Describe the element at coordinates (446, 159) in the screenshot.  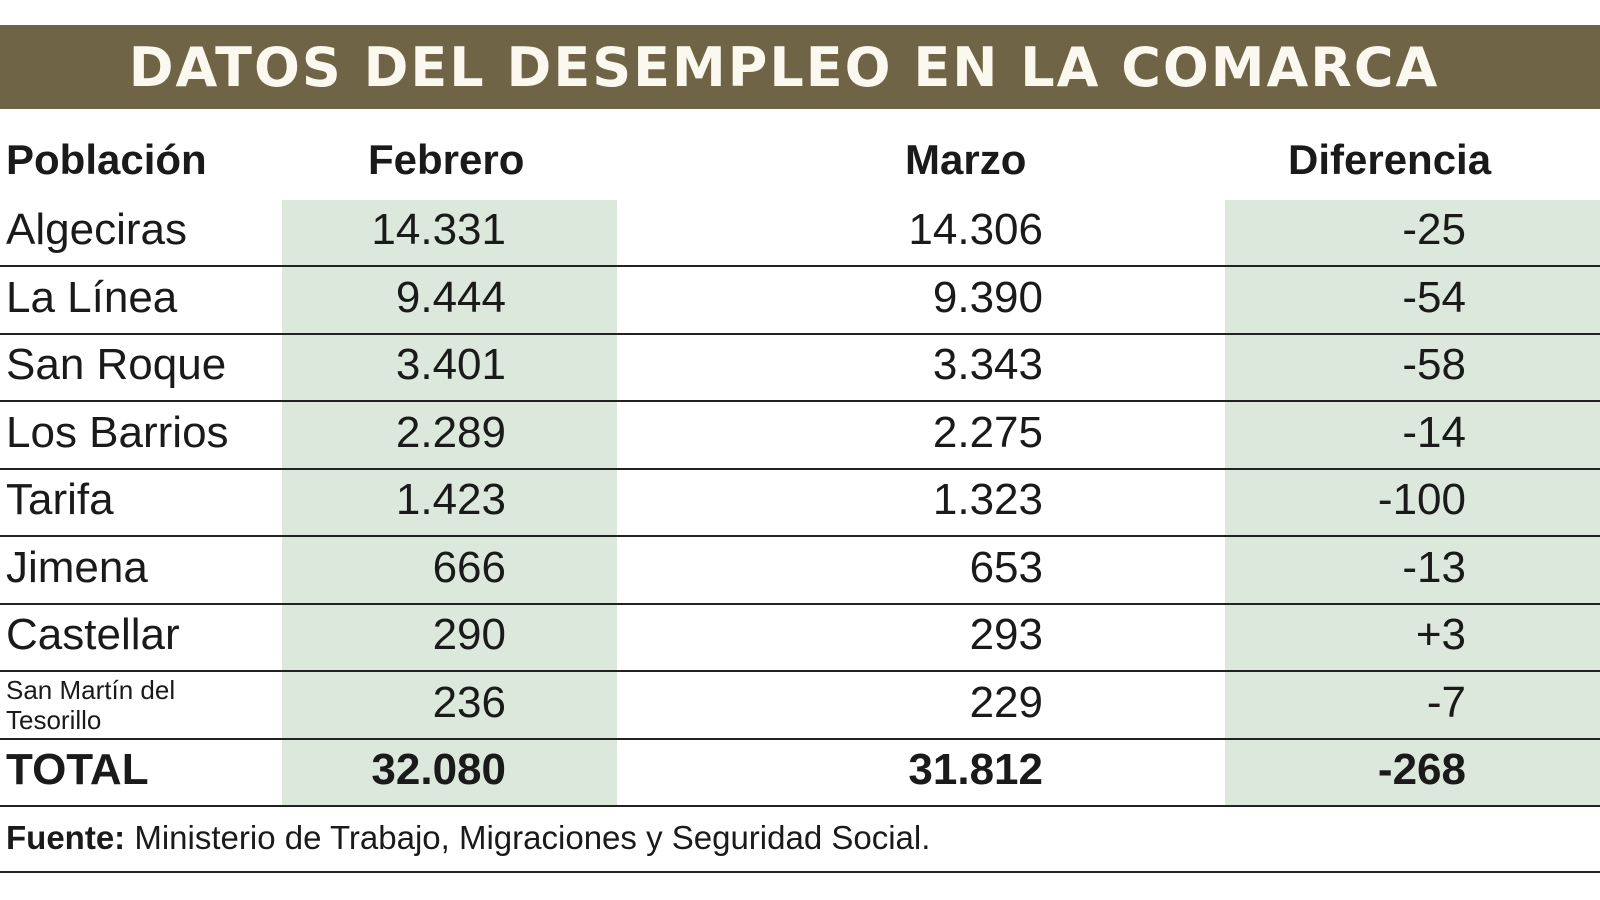
I see `header-febrero: Febrero` at that location.